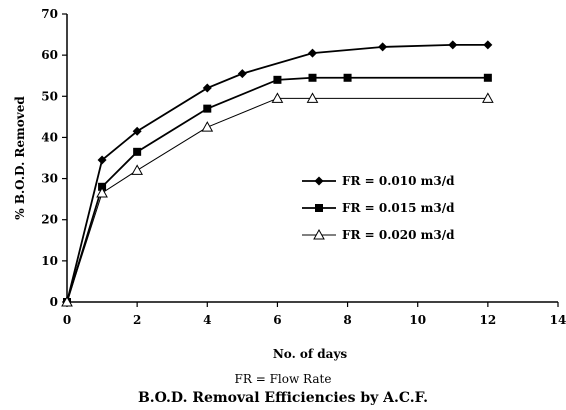  I want to click on legend-item: FR = 0.015 m3/d, so click(378, 208).